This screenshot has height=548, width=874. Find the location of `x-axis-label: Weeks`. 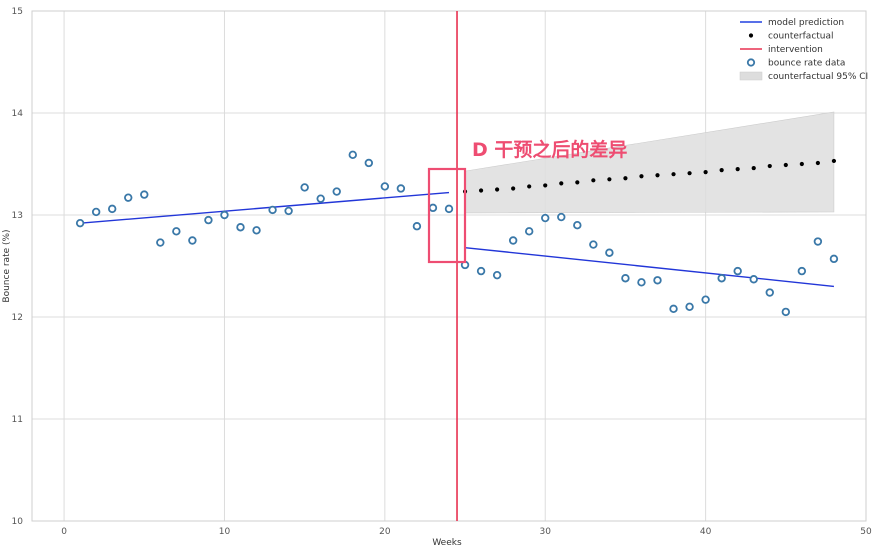

x-axis-label: Weeks is located at coordinates (447, 543).